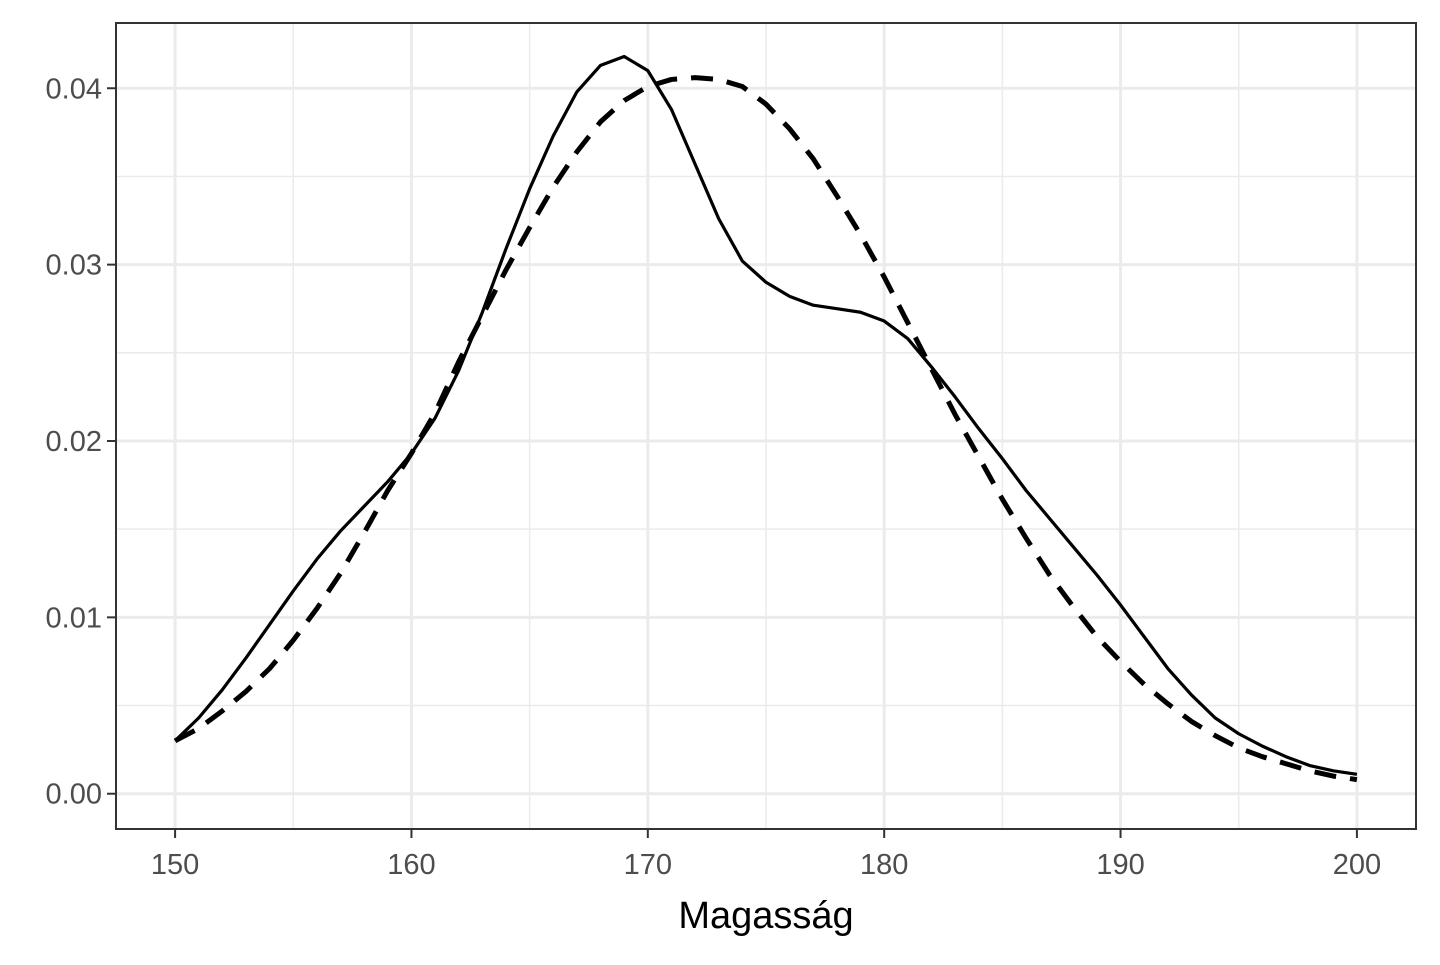 The height and width of the screenshot is (965, 1440). I want to click on y-tick-label: 0.03, so click(74, 266).